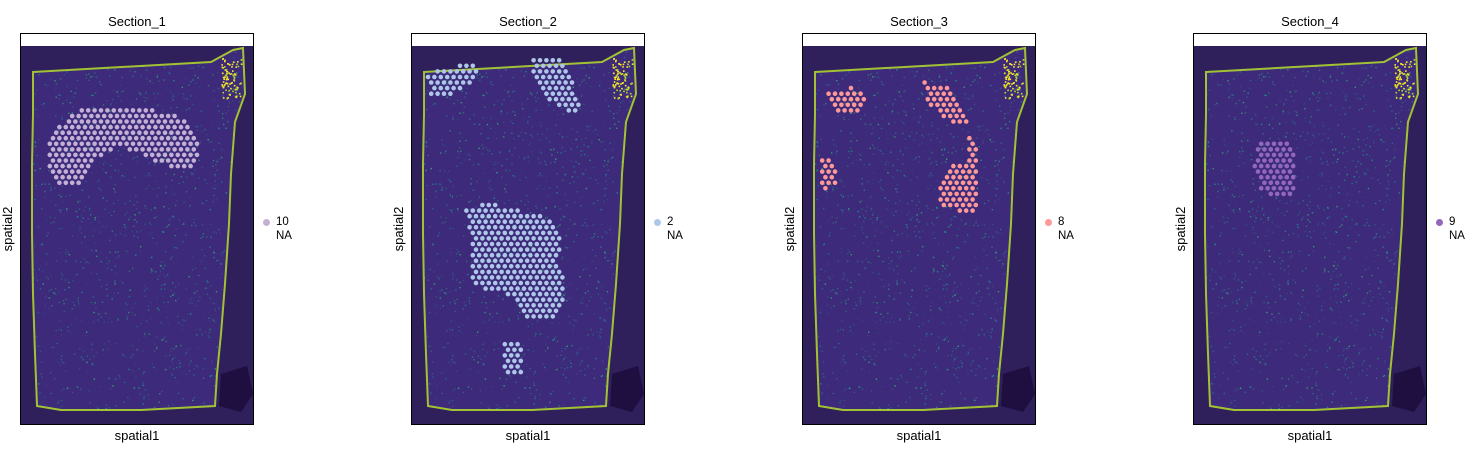 Image resolution: width=1474 pixels, height=452 pixels. What do you see at coordinates (919, 21) in the screenshot?
I see `panel-title: Section_3` at bounding box center [919, 21].